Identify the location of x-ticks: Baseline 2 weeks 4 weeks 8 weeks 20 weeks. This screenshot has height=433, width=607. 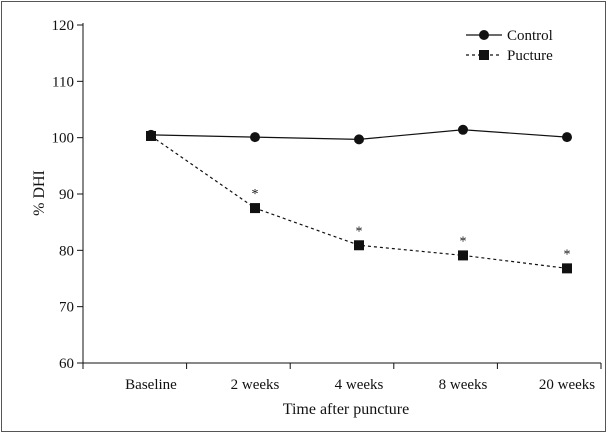
(342, 378).